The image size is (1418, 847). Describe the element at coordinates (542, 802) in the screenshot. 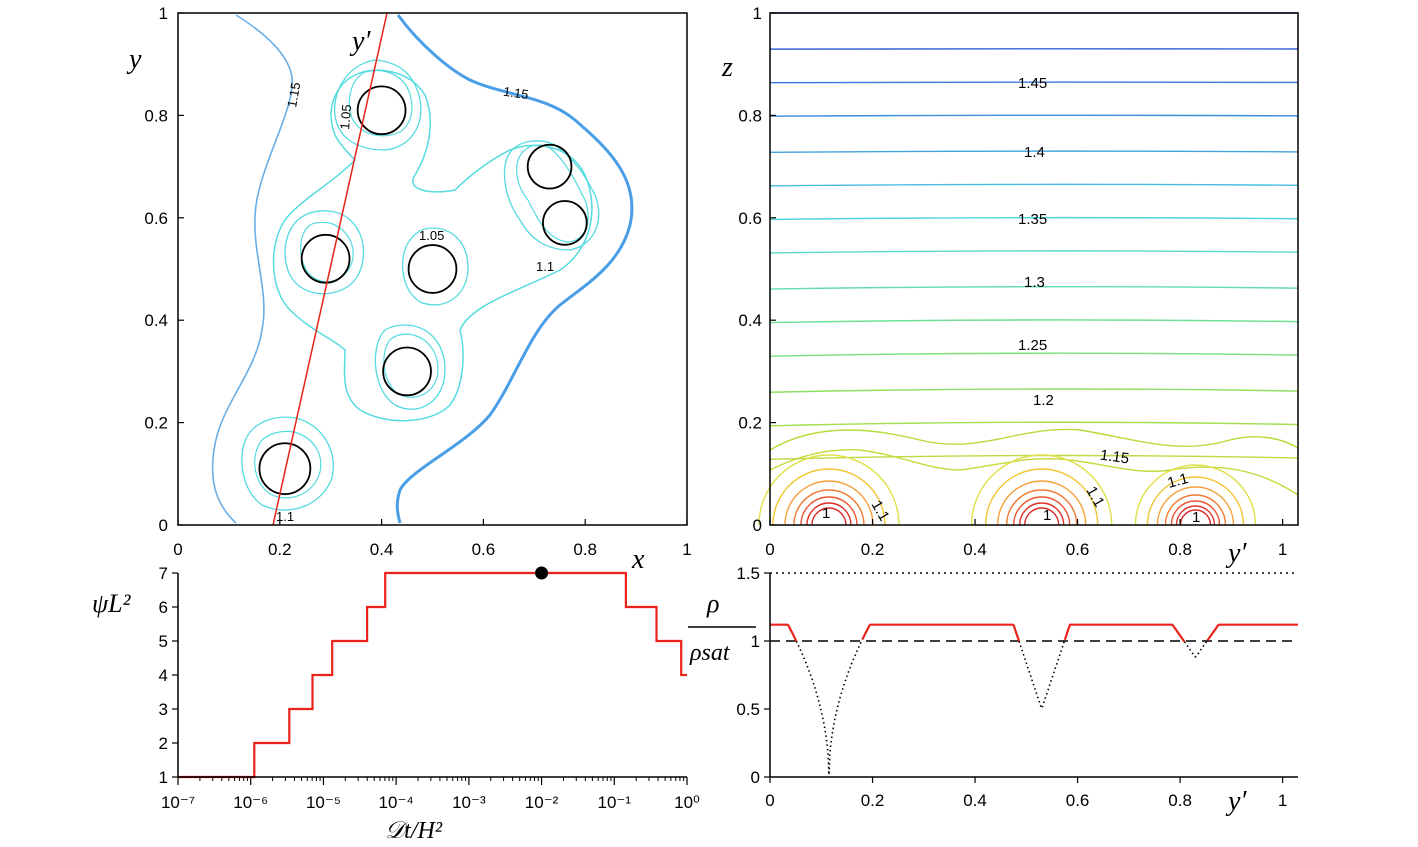

I see `x-tick-label: 10⁻²` at that location.